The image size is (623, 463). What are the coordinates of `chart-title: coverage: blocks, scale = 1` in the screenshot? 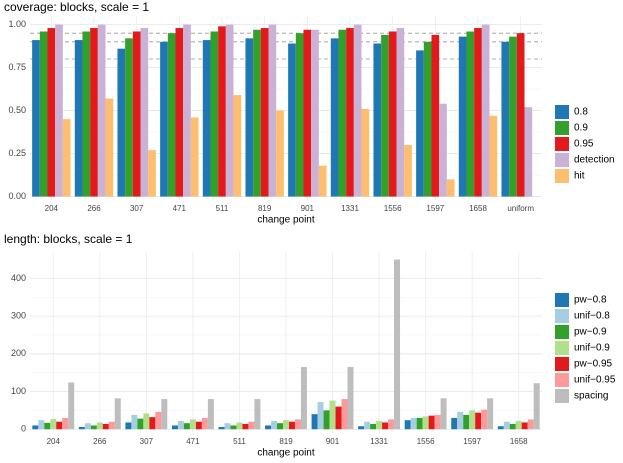 It's located at (76, 7).